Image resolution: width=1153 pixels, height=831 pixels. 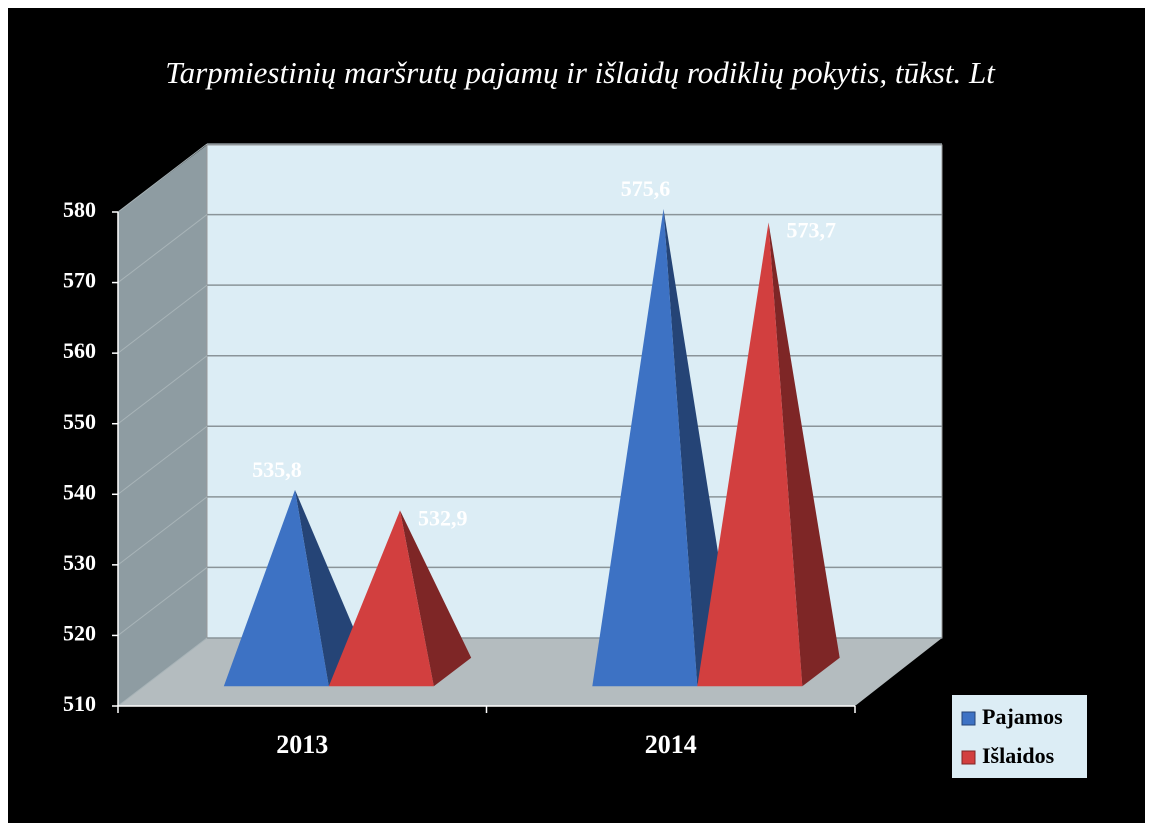 What do you see at coordinates (79, 350) in the screenshot?
I see `y-tick-label: 560` at bounding box center [79, 350].